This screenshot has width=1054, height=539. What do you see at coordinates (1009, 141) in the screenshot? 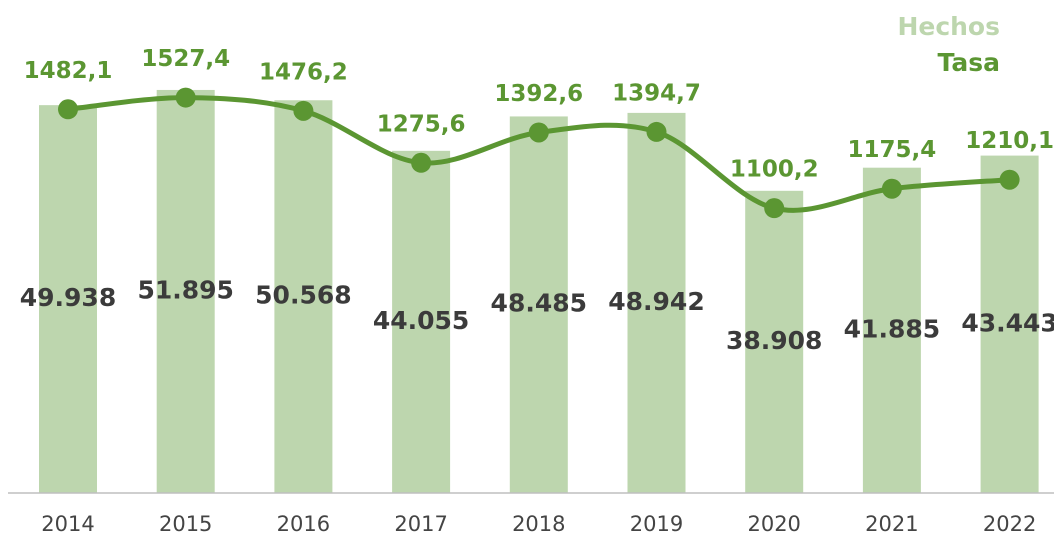
I see `line-label: 1210,1` at bounding box center [1009, 141].